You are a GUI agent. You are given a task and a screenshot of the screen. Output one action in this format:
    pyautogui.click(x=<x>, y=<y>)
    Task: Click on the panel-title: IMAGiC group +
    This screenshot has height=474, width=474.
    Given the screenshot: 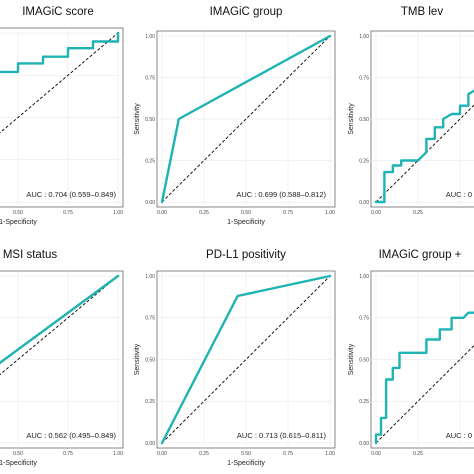 What is the action you would take?
    pyautogui.click(x=420, y=255)
    